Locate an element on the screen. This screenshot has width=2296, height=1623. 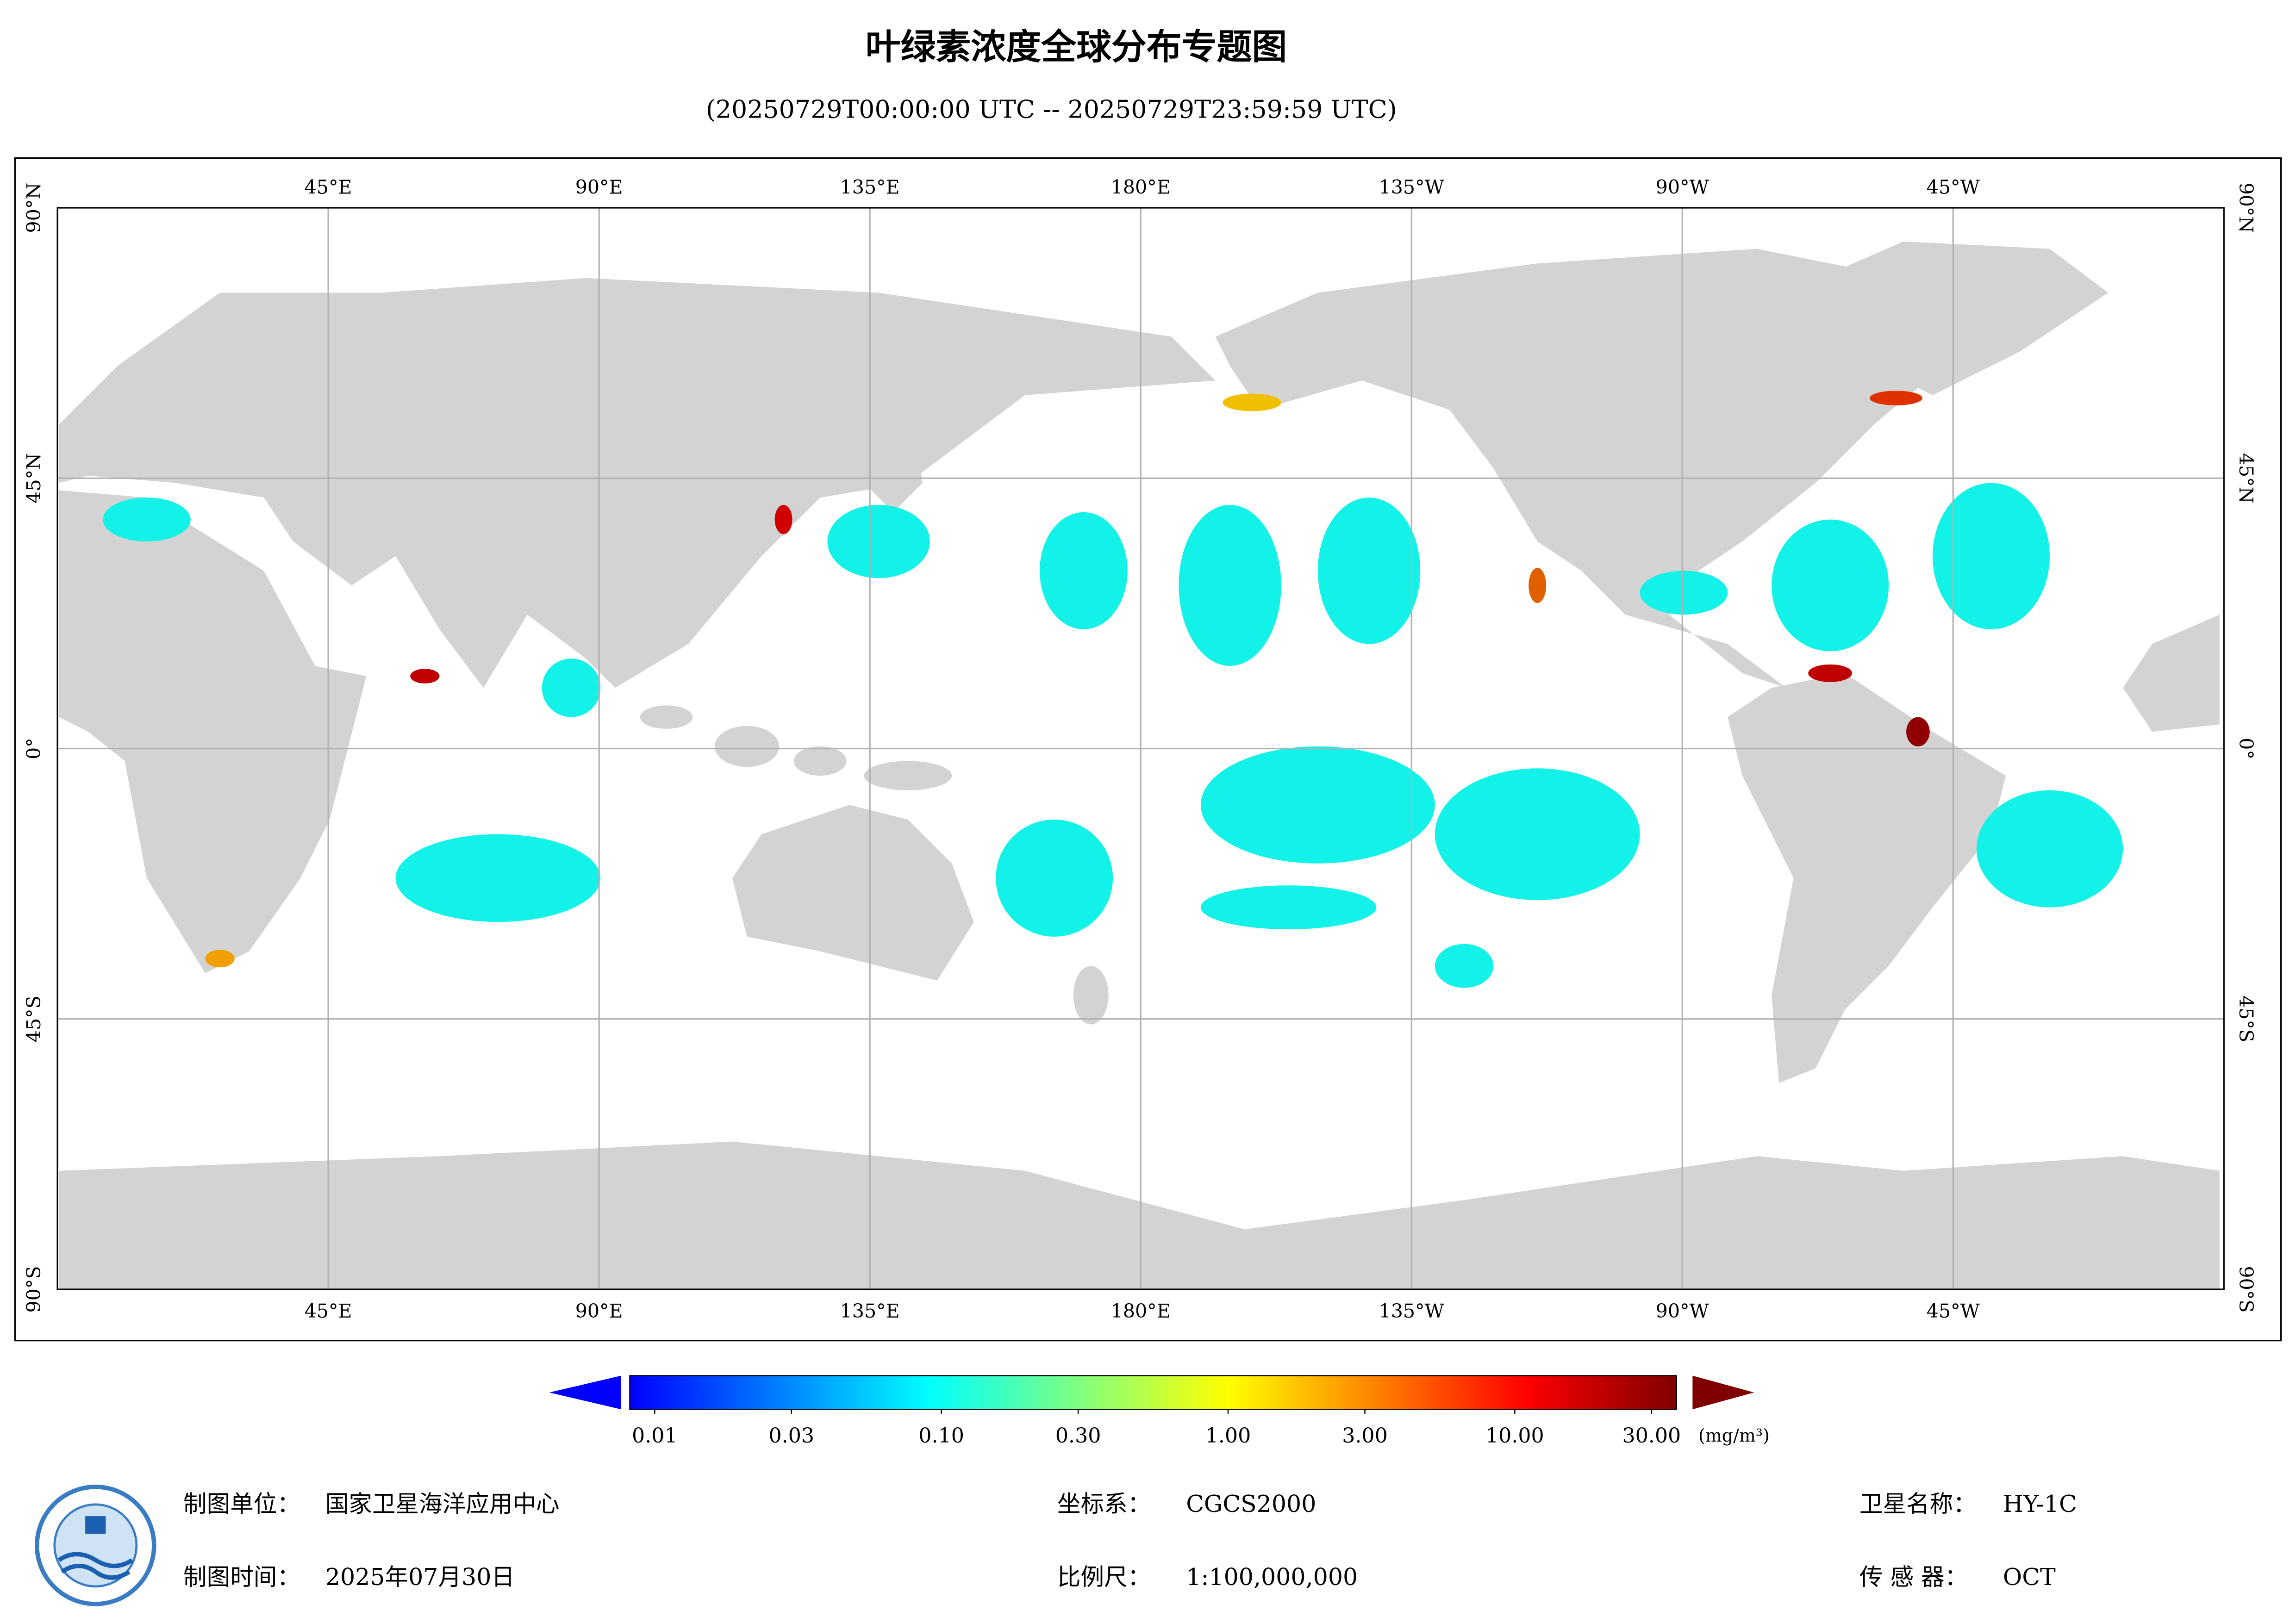
colorbar-tick-label: 10.00 is located at coordinates (1514, 1436).